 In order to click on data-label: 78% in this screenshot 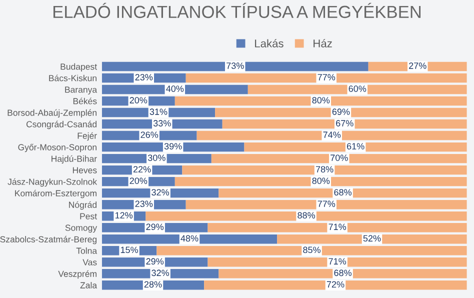, I will do `click(325, 169)`.